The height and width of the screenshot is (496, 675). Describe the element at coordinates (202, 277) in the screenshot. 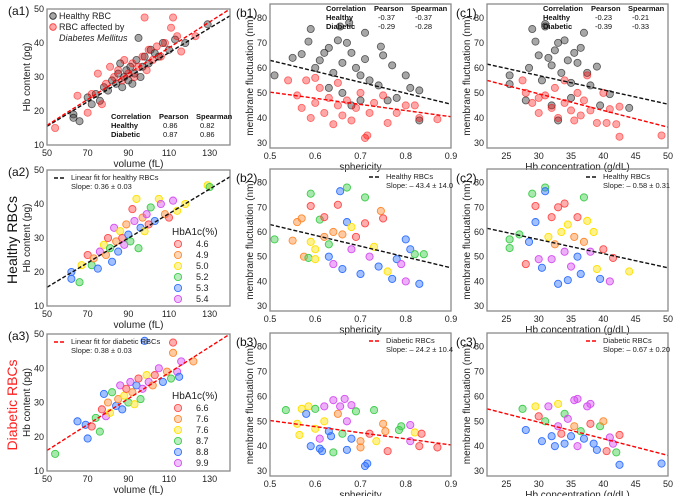

I see `group-legend-label: 5.2` at that location.